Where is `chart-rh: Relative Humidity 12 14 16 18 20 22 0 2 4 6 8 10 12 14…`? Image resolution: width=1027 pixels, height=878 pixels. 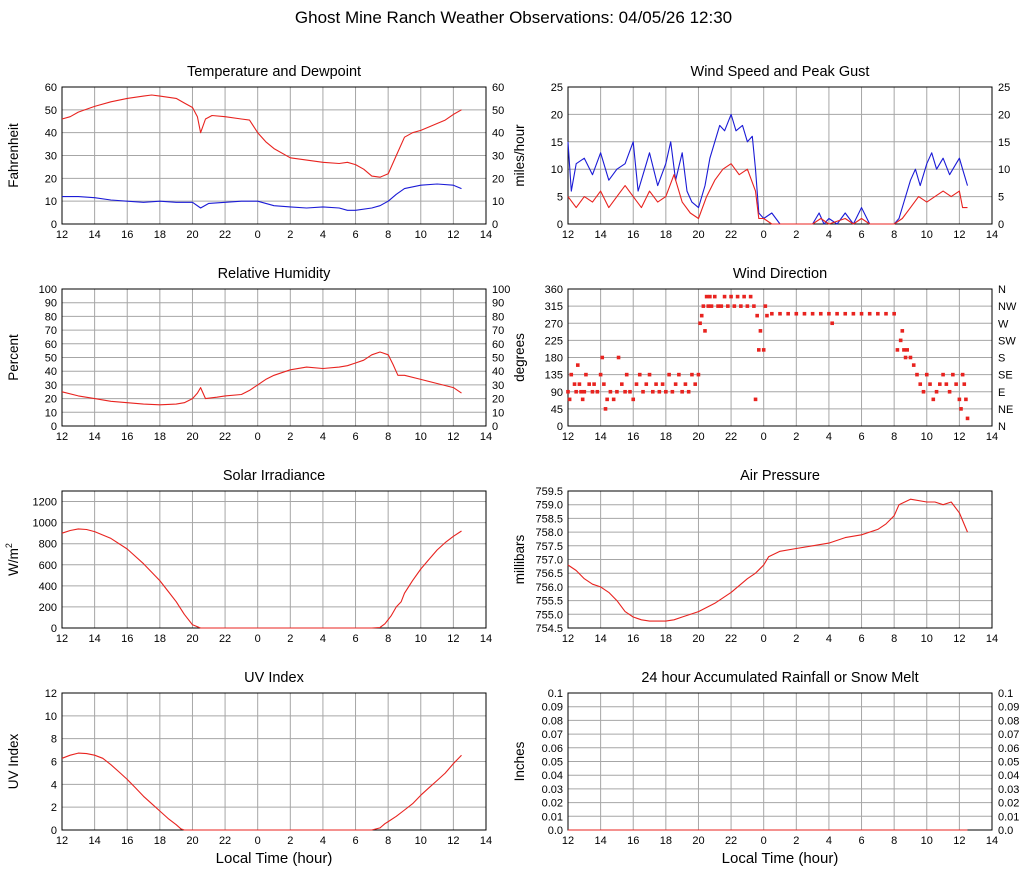 chart-rh: Relative Humidity 12 14 16 18 20 22 0 2 4 6 8 10 12 14… is located at coordinates (258, 354).